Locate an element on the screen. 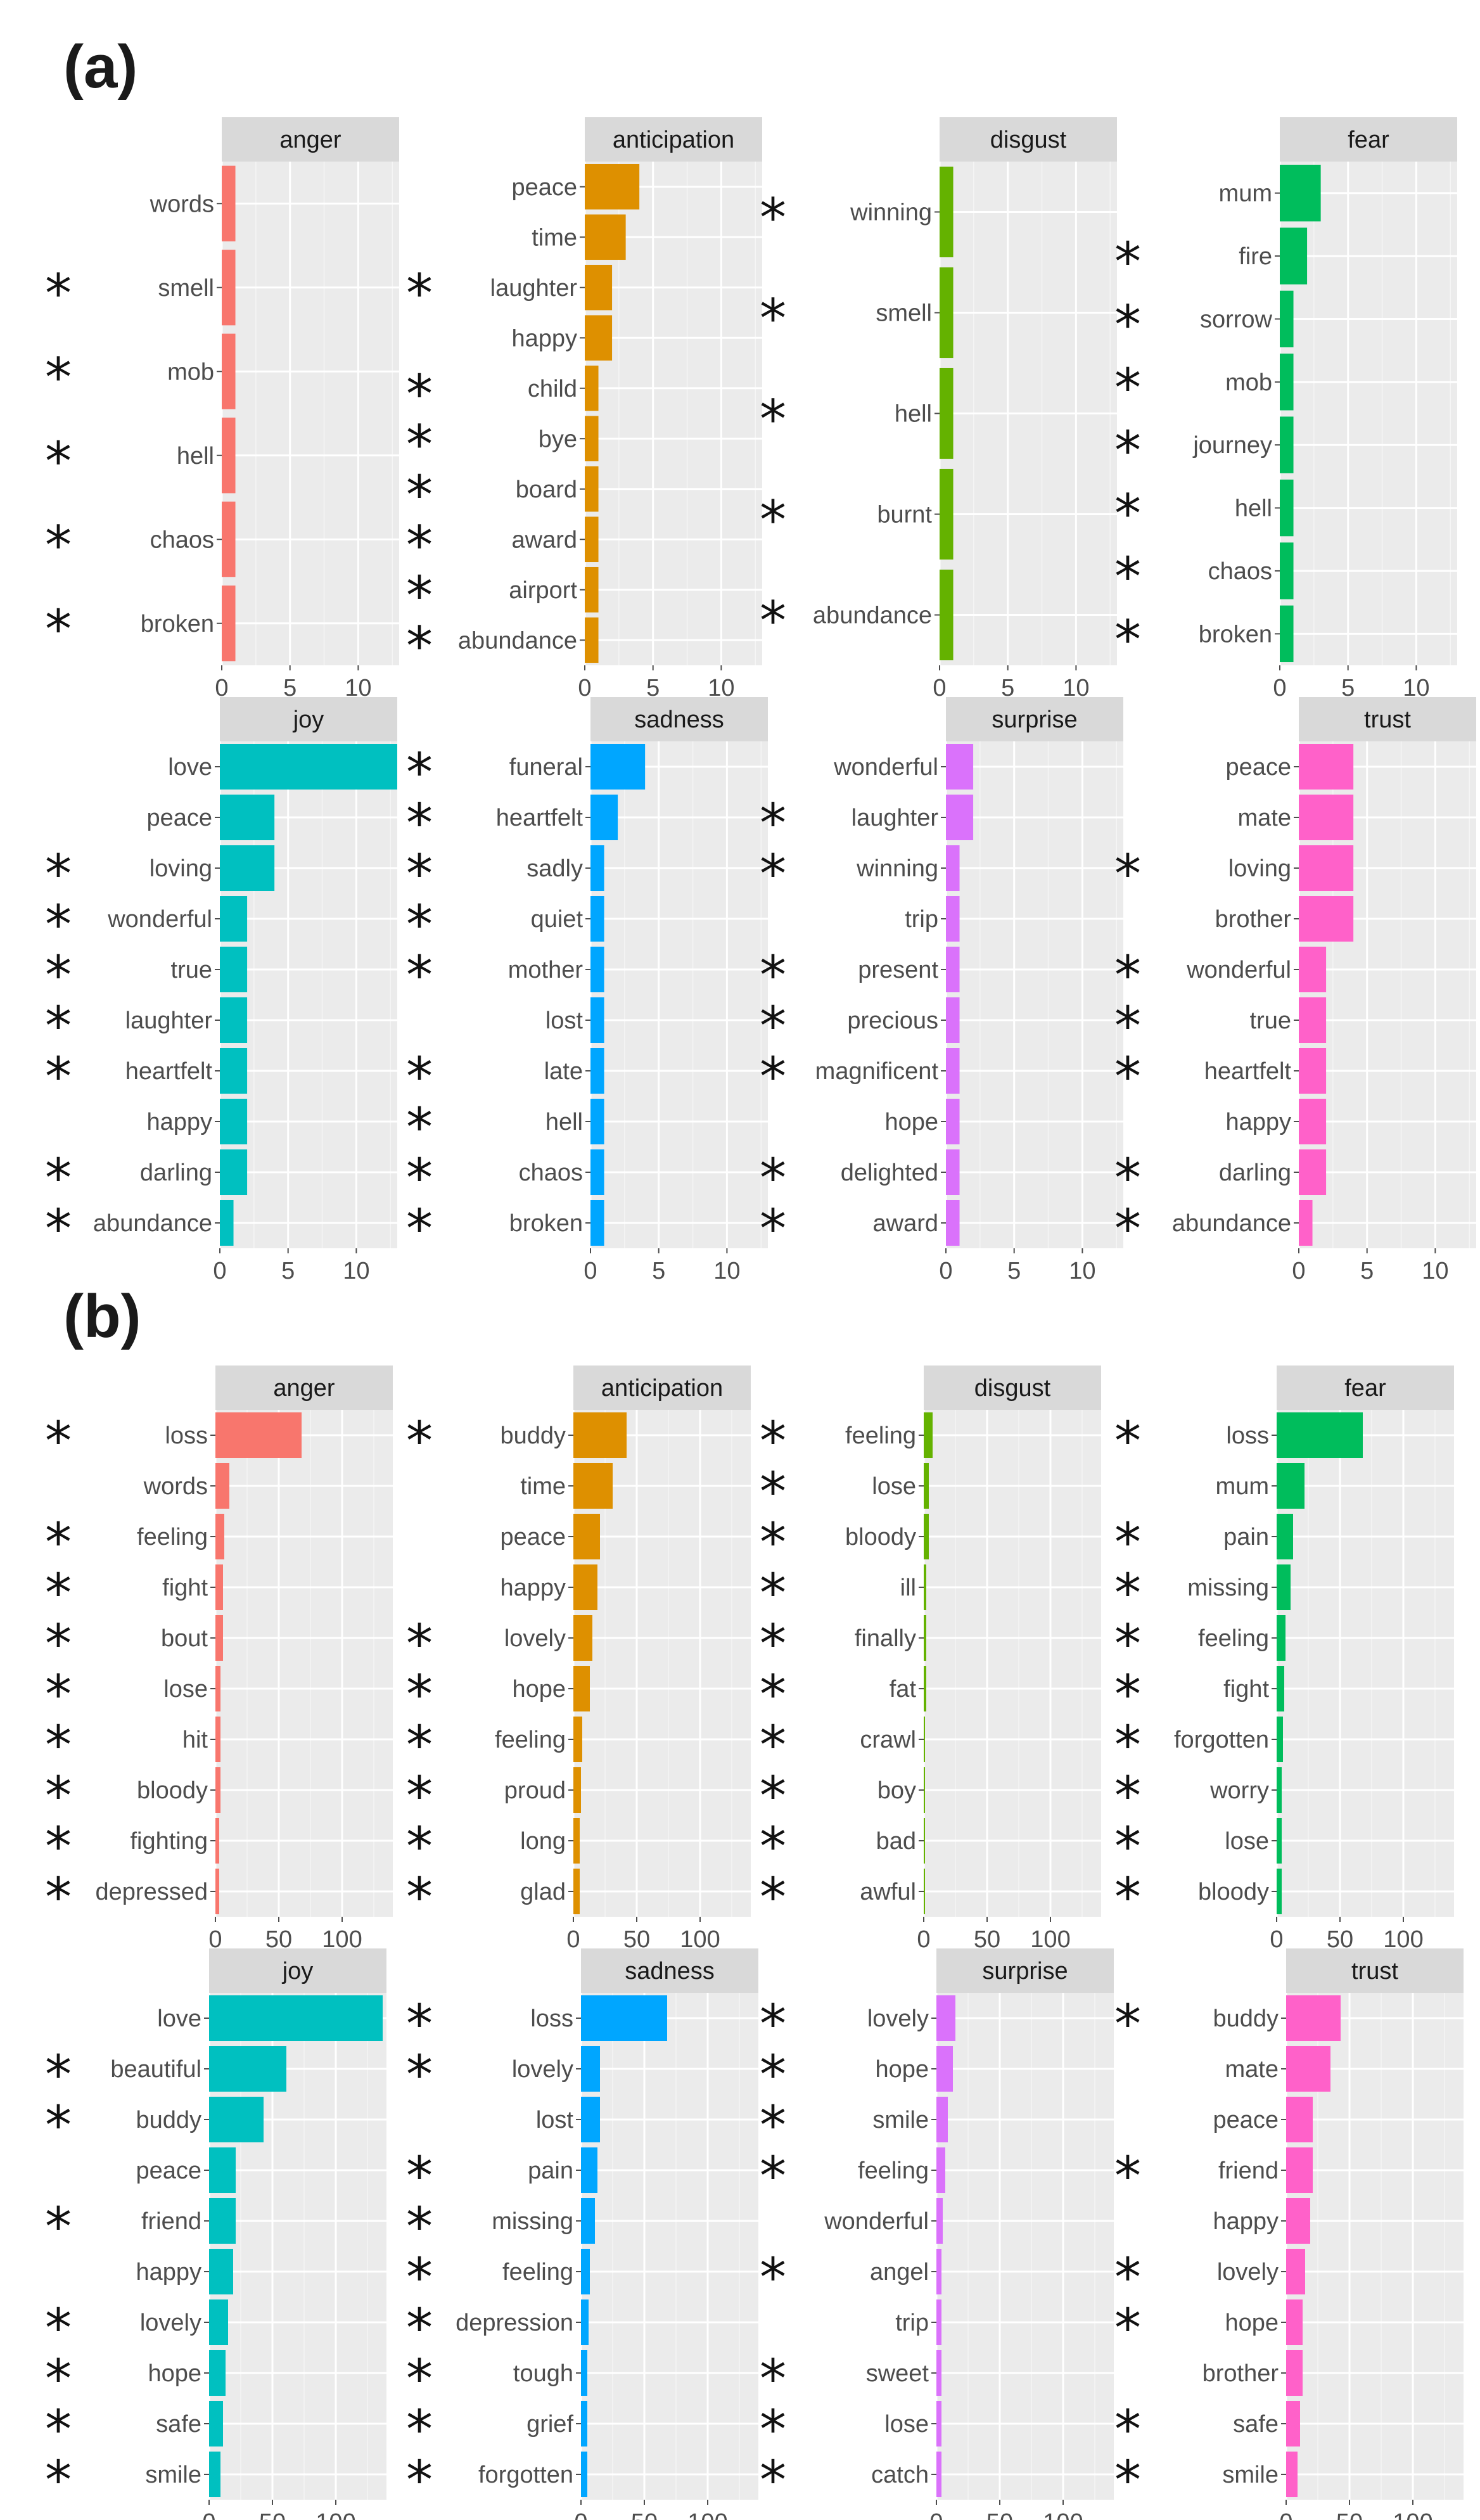  facet-a-anticipation-bar-abundance is located at coordinates (592, 640).